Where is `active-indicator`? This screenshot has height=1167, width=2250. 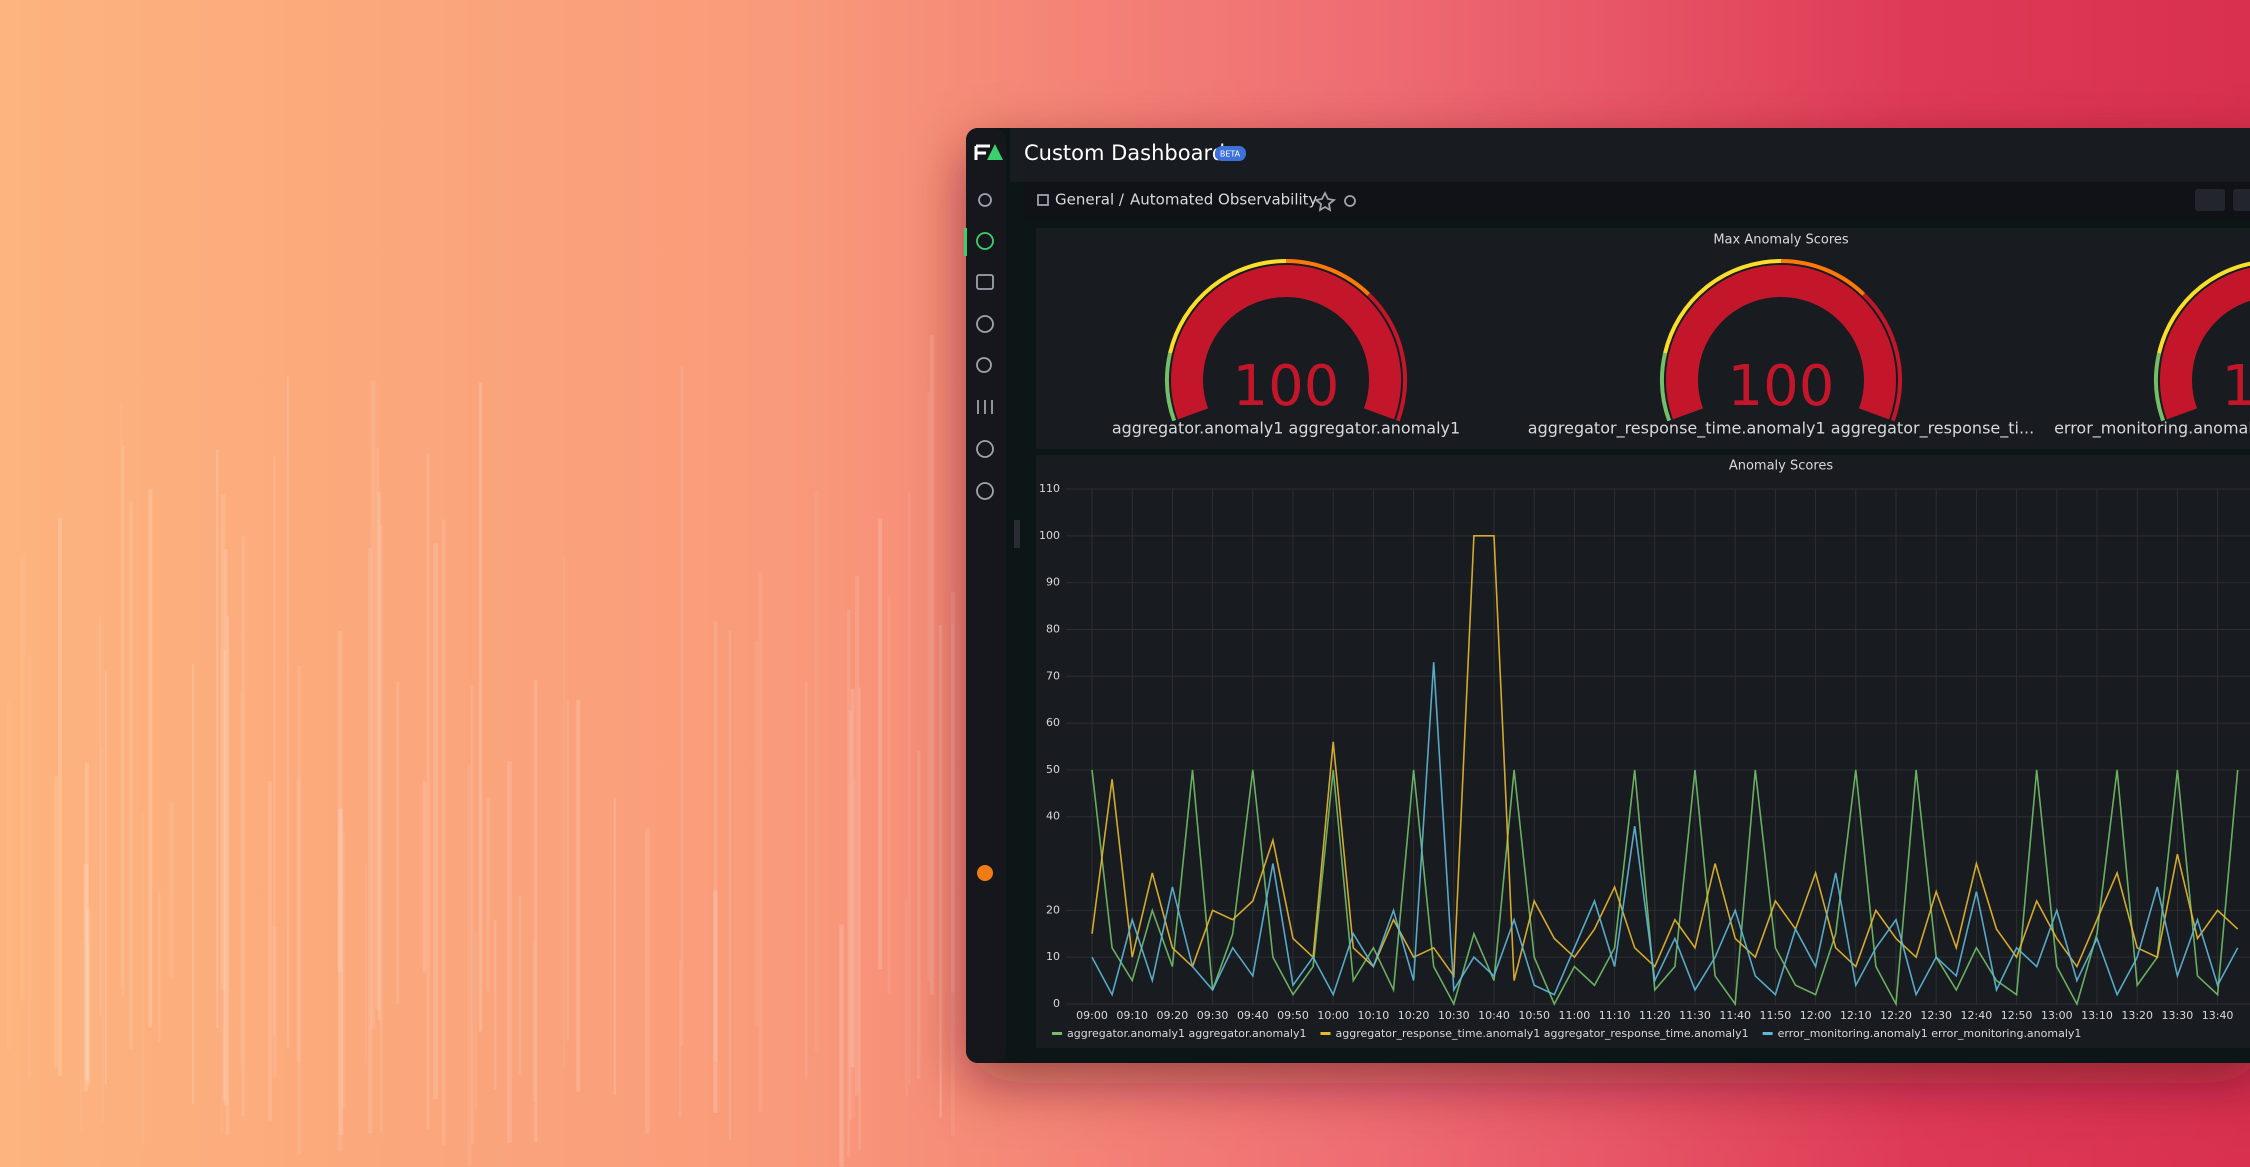
active-indicator is located at coordinates (965, 242).